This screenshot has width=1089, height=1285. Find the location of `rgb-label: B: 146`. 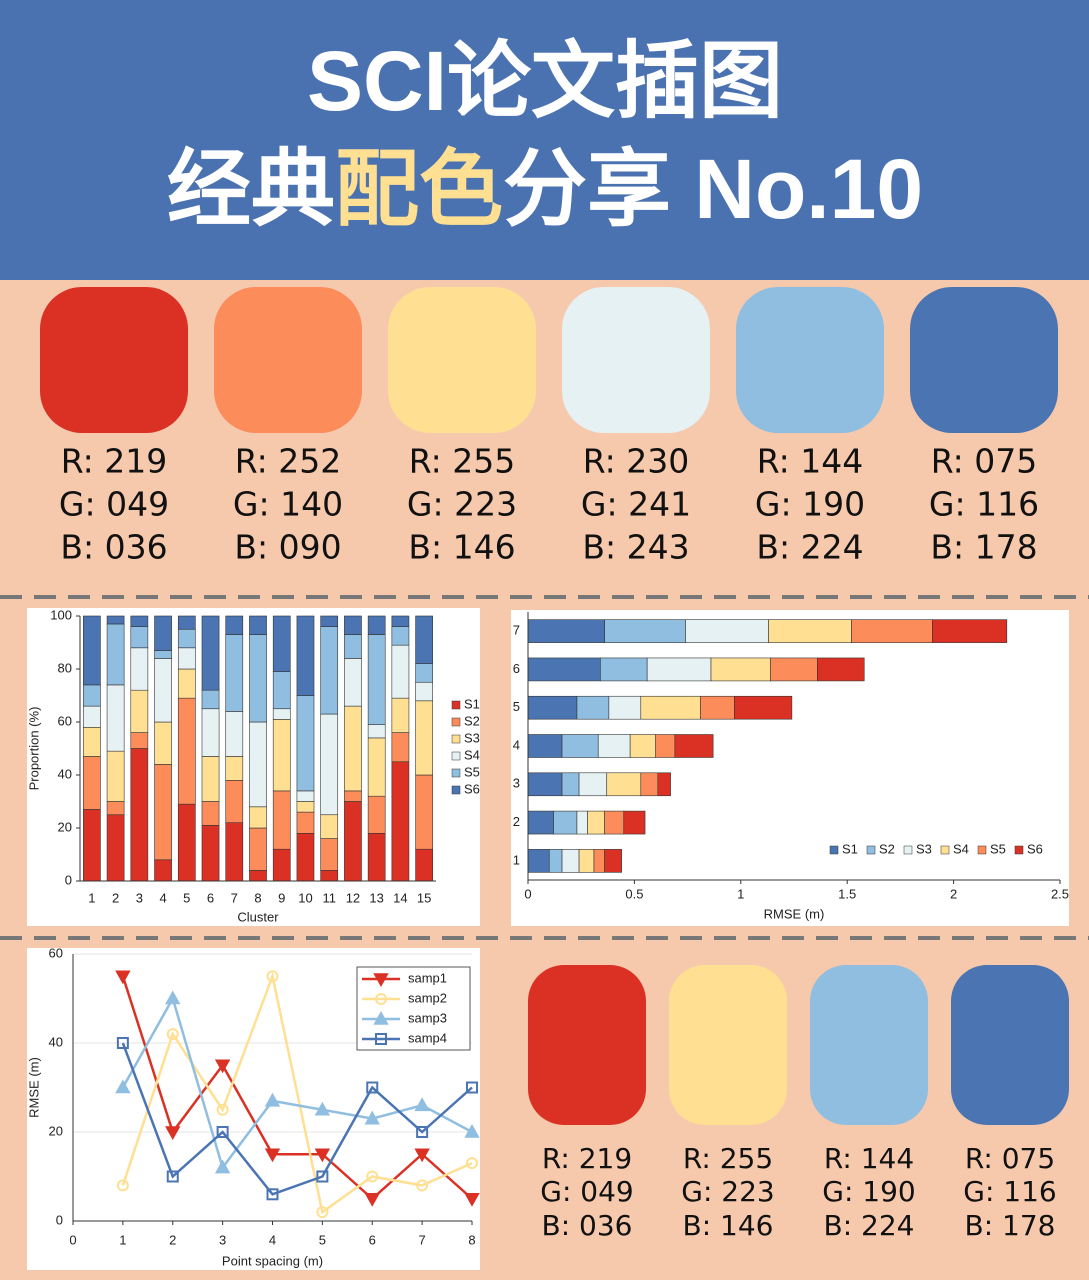

rgb-label: B: 146 is located at coordinates (728, 1225).